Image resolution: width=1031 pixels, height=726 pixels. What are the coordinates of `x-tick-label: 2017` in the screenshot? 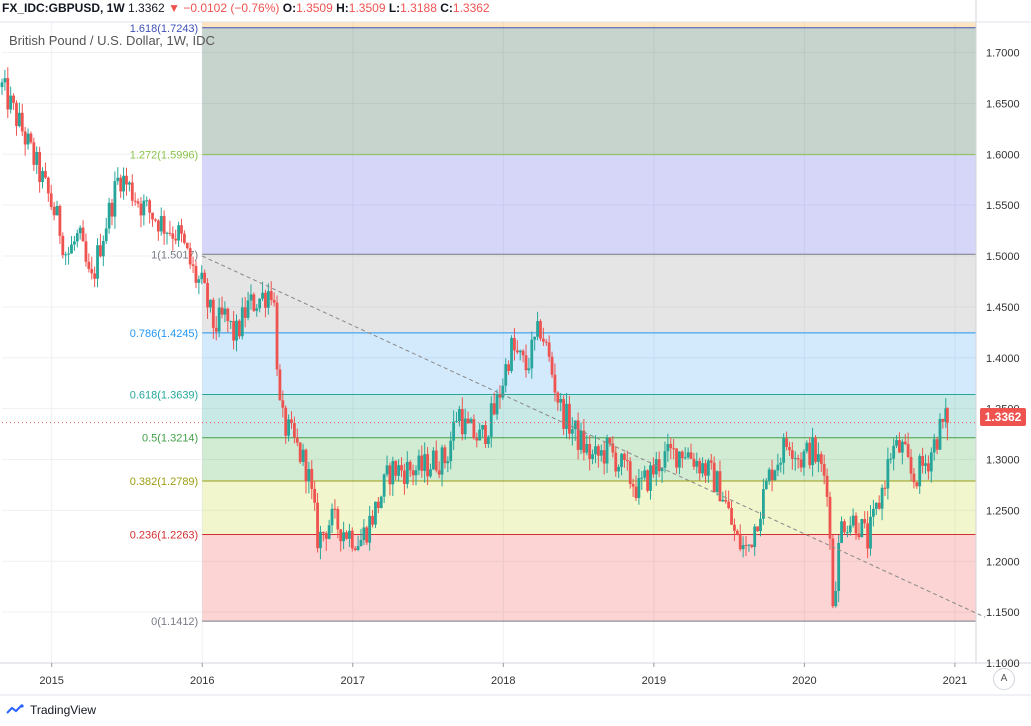 It's located at (353, 681).